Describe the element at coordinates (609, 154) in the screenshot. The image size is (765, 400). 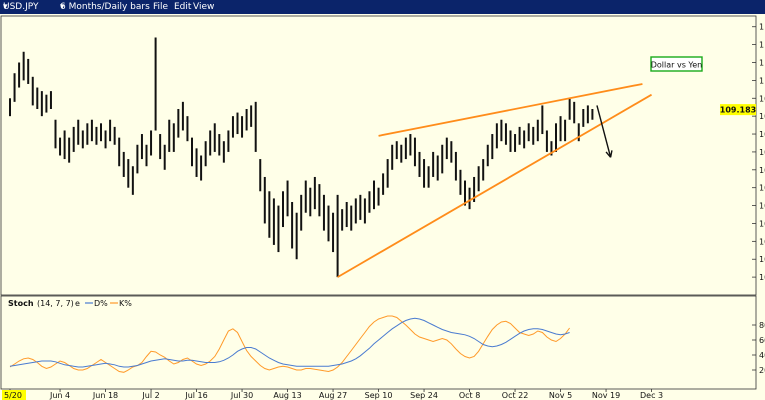
I see `arrow-head` at that location.